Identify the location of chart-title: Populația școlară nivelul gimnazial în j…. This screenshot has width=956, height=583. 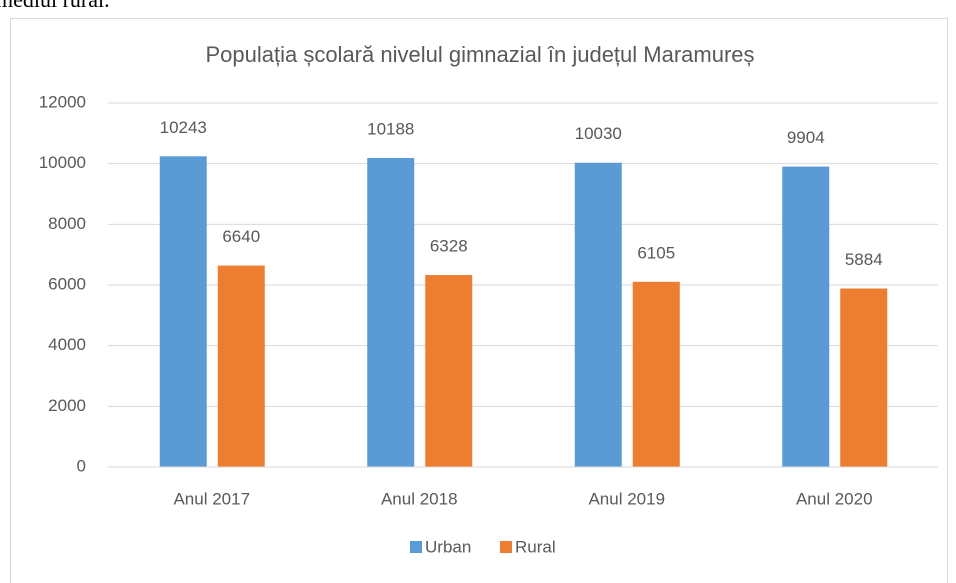
(479, 54).